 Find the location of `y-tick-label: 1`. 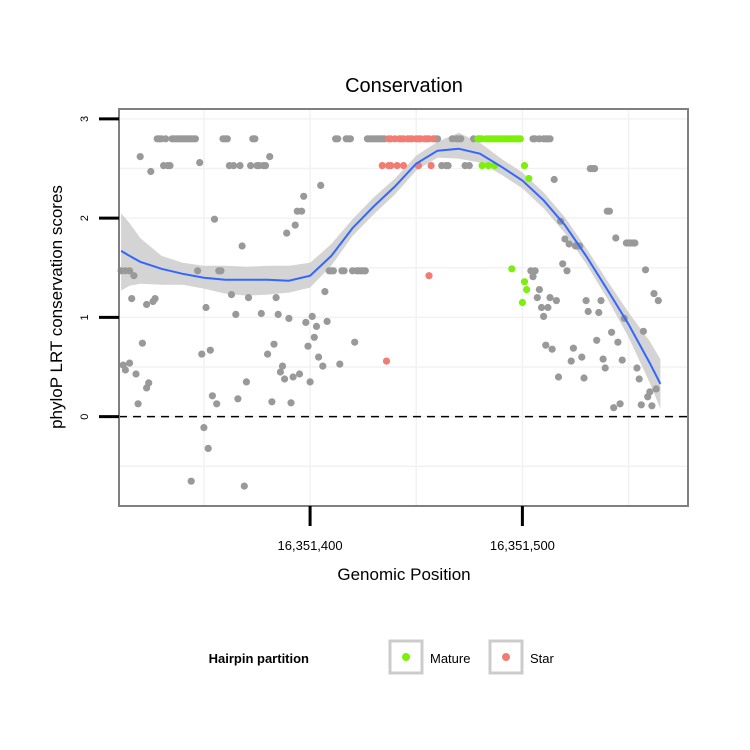

y-tick-label: 1 is located at coordinates (85, 317).